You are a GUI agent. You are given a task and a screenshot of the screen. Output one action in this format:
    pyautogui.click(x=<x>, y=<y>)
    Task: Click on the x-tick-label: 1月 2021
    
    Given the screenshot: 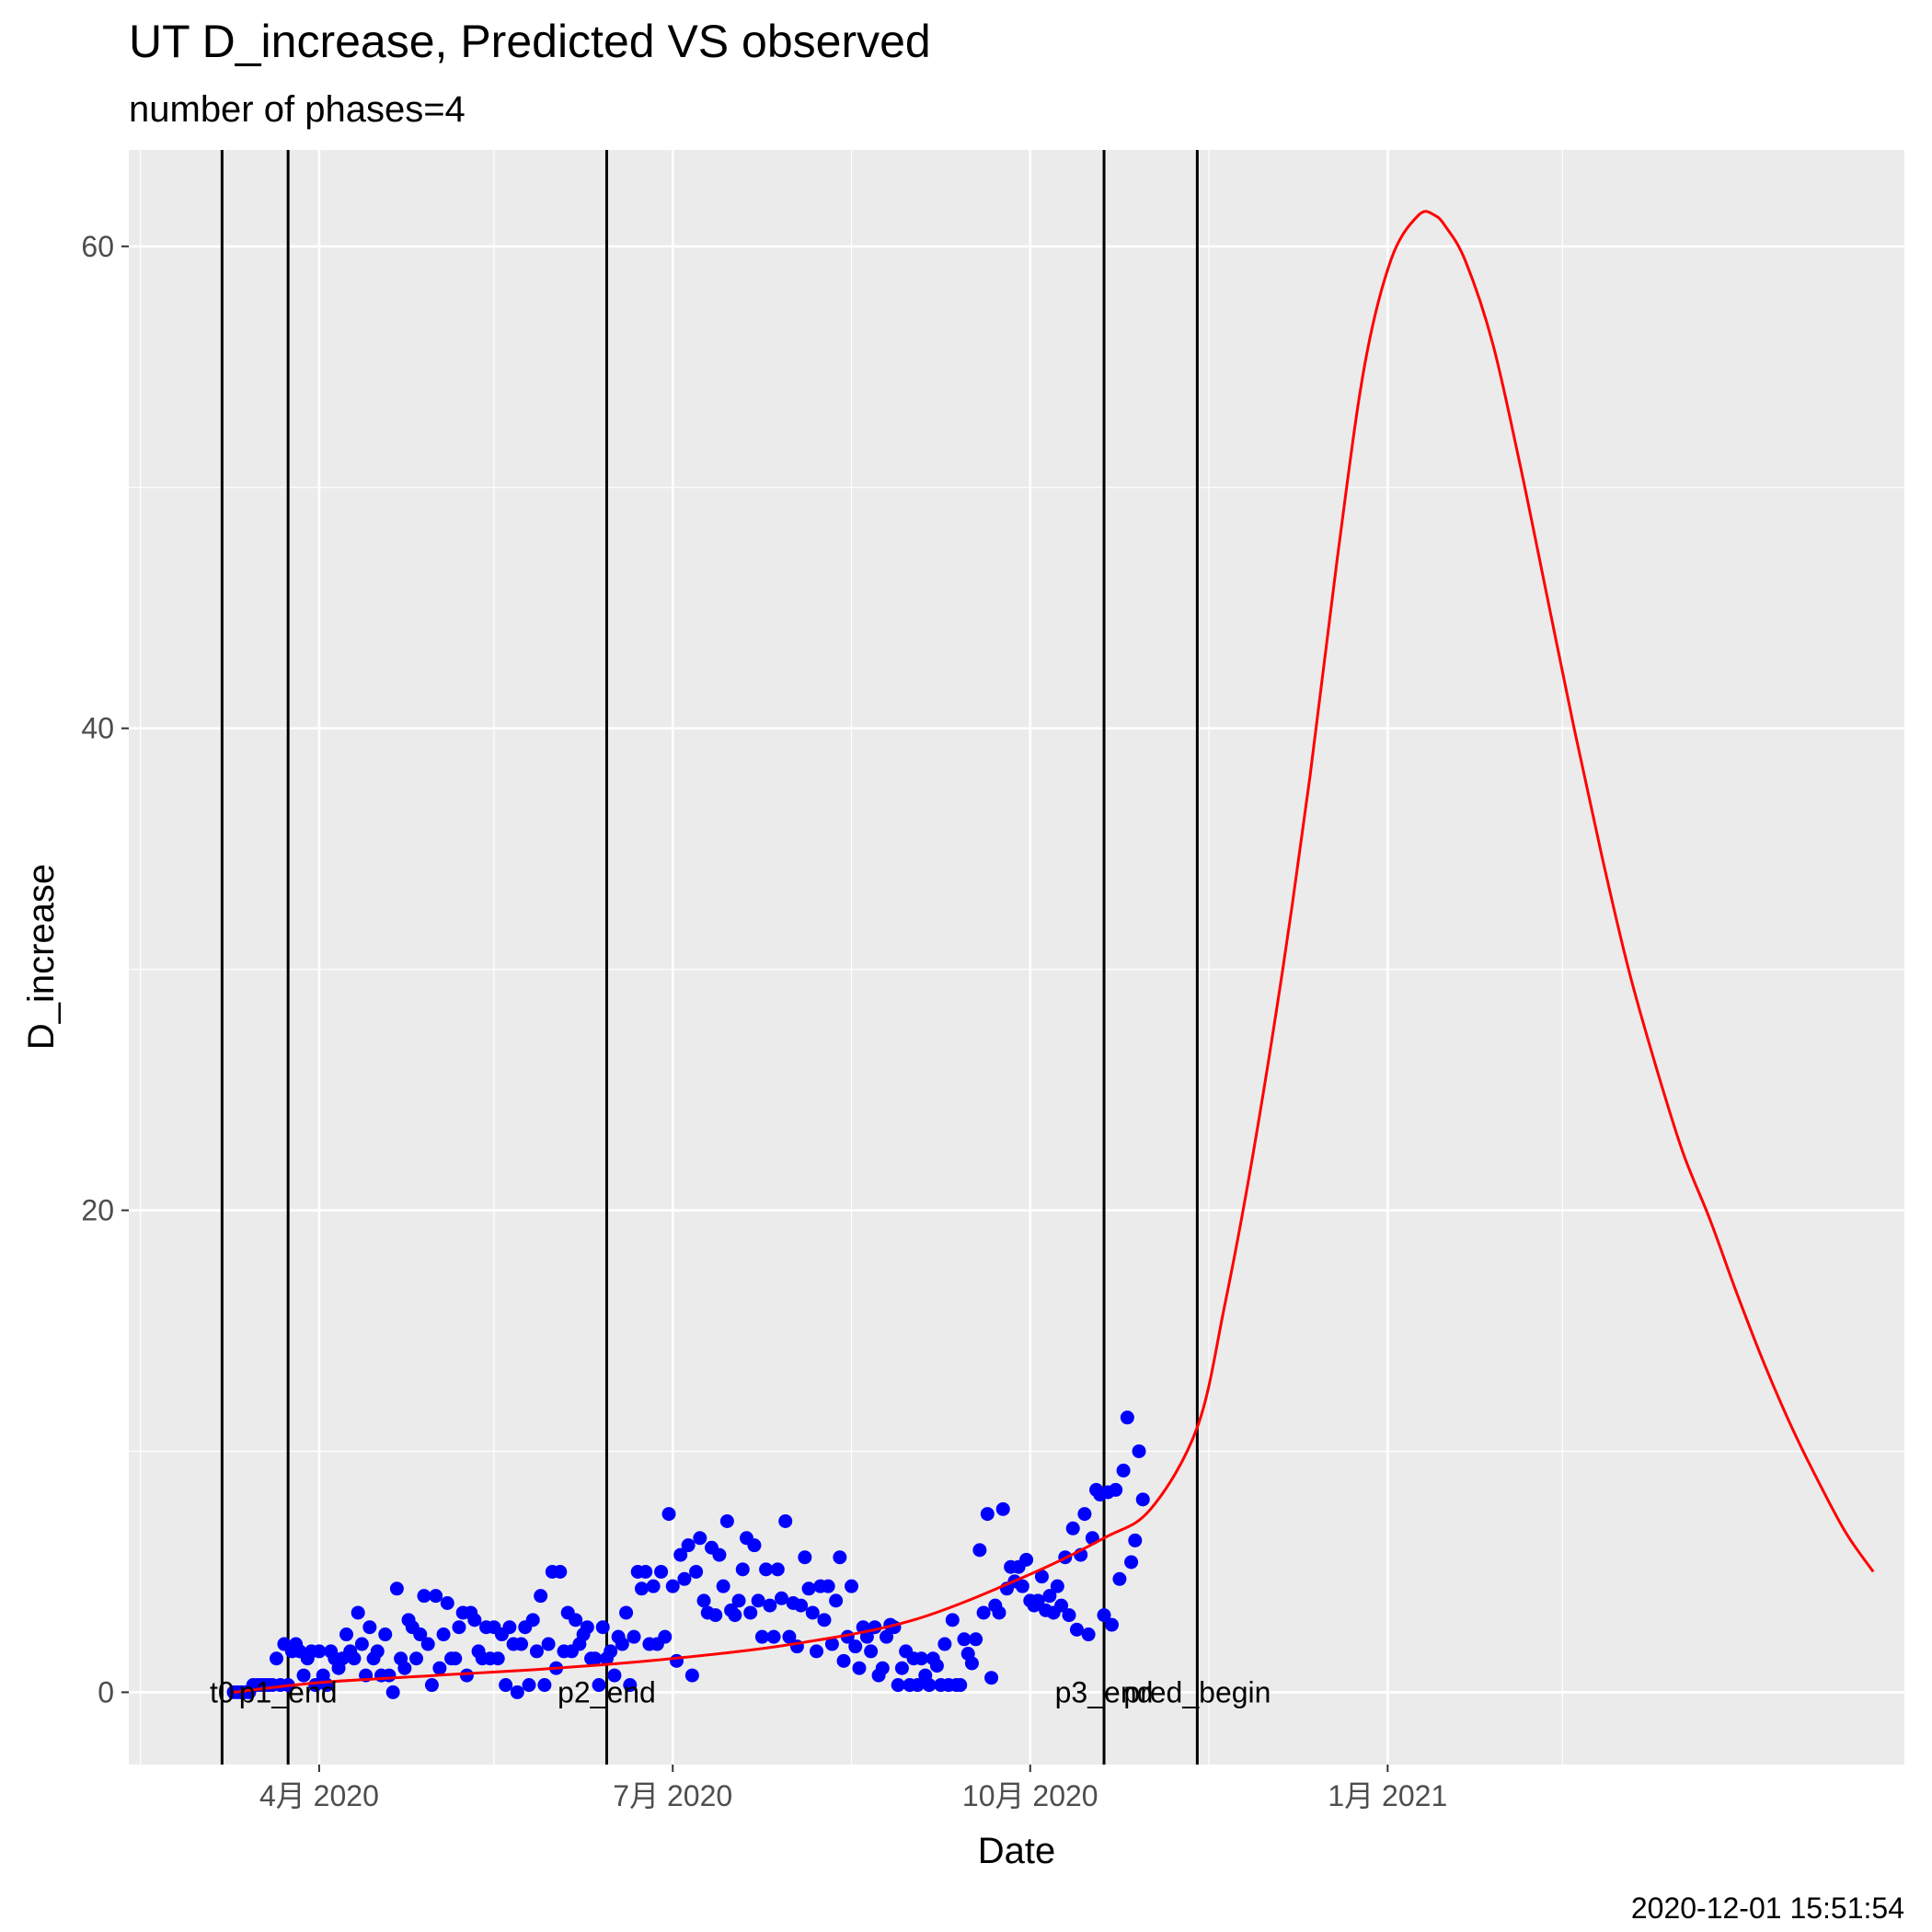 What is the action you would take?
    pyautogui.click(x=1387, y=1795)
    